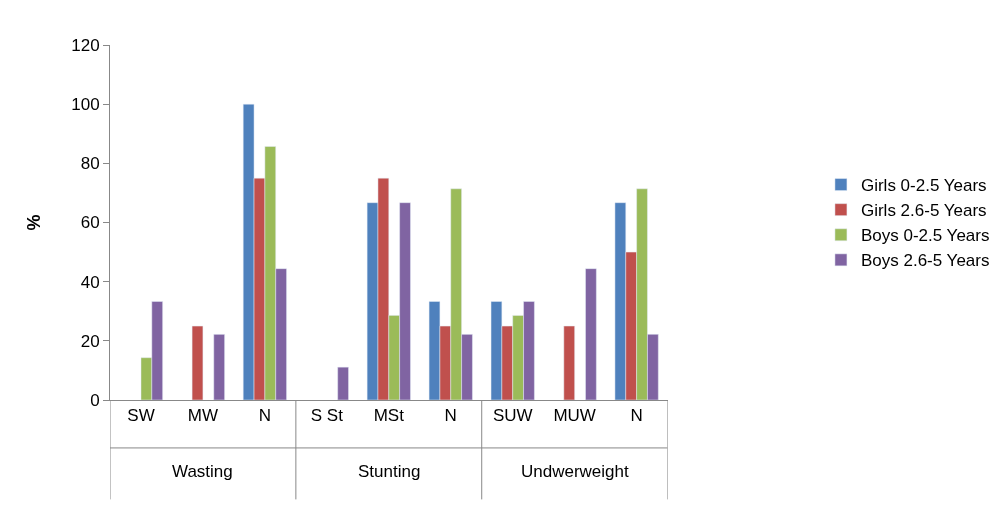 The height and width of the screenshot is (510, 1007). I want to click on y-tick-label: 0, so click(95, 400).